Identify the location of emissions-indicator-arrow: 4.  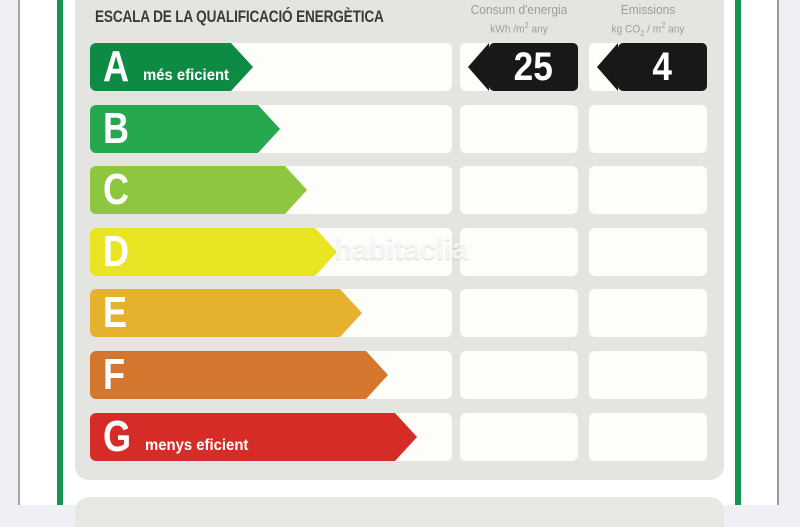
(652, 67).